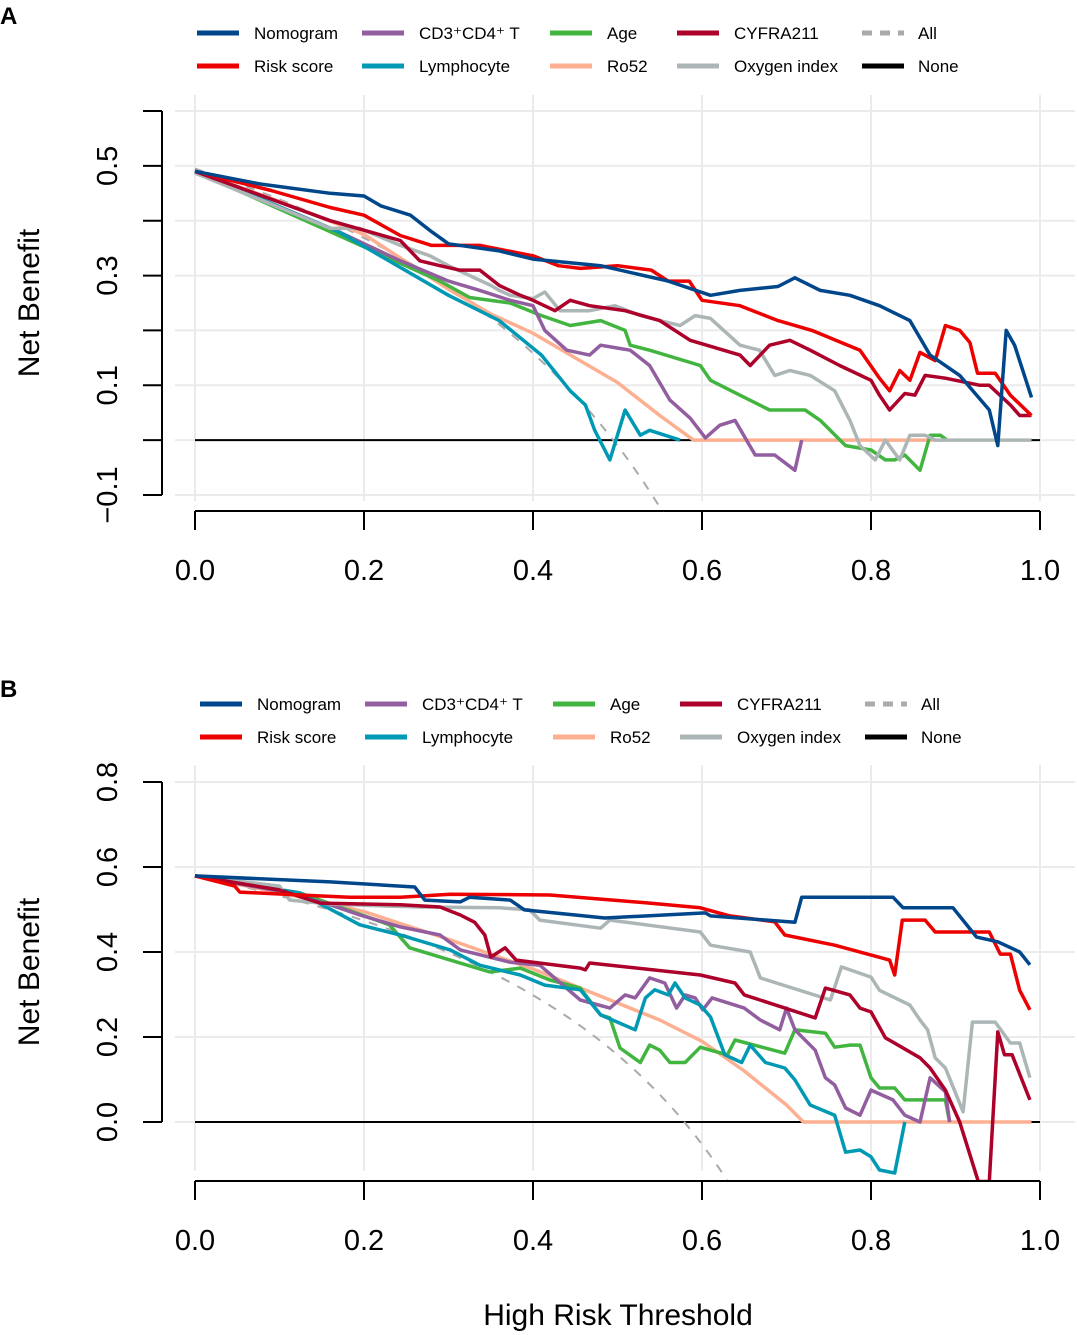 This screenshot has height=1335, width=1077. Describe the element at coordinates (8, 689) in the screenshot. I see `panel-label: B` at that location.